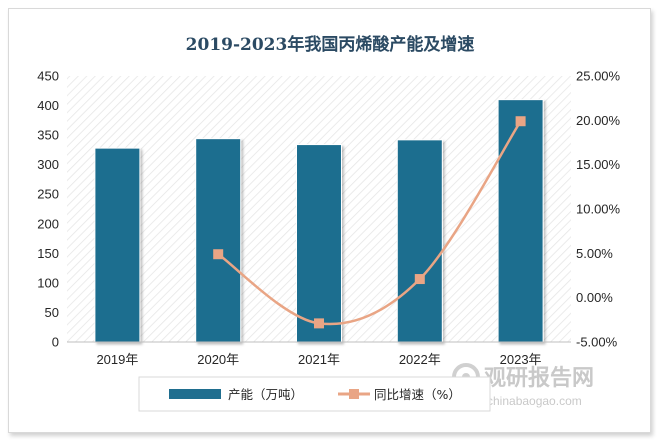  Describe the element at coordinates (48, 164) in the screenshot. I see `left-tick-label: 300` at that location.